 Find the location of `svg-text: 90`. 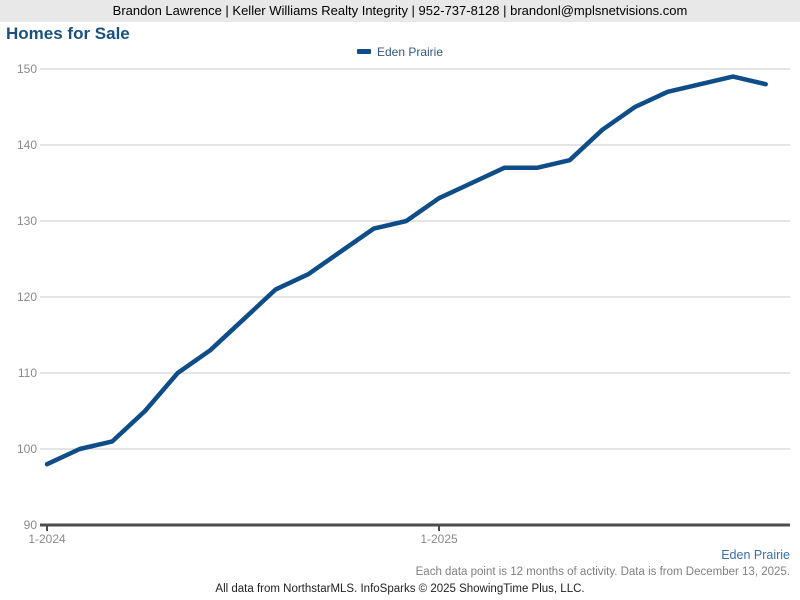

svg-text: 90 is located at coordinates (31, 525).